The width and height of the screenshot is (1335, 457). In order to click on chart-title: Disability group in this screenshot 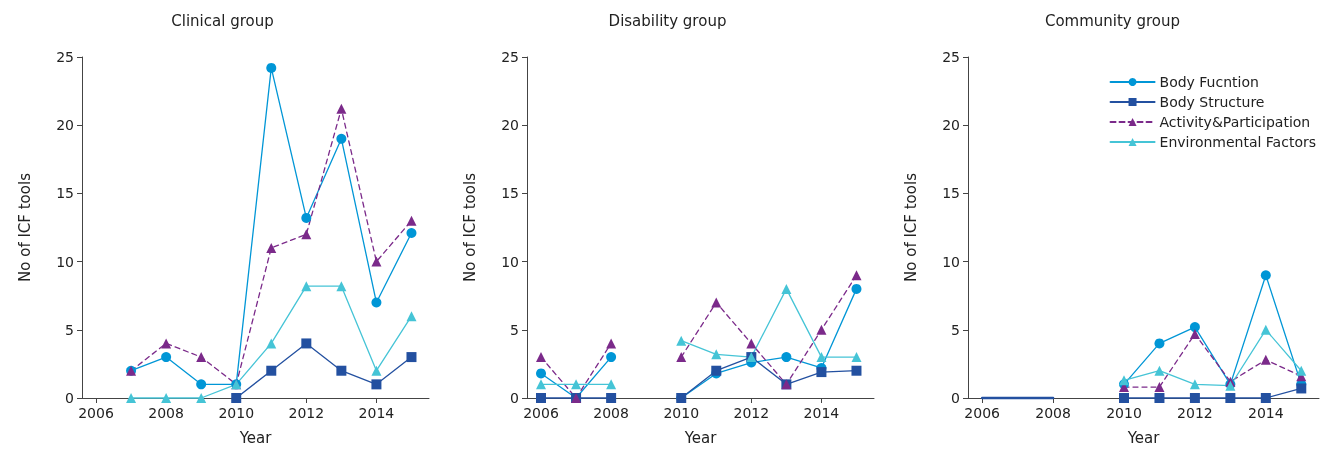, I will do `click(667, 20)`.